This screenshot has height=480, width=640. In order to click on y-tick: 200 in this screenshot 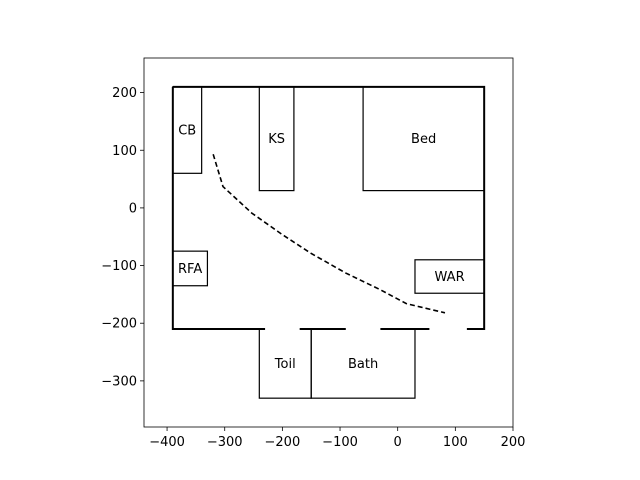, I will do `click(128, 93)`.